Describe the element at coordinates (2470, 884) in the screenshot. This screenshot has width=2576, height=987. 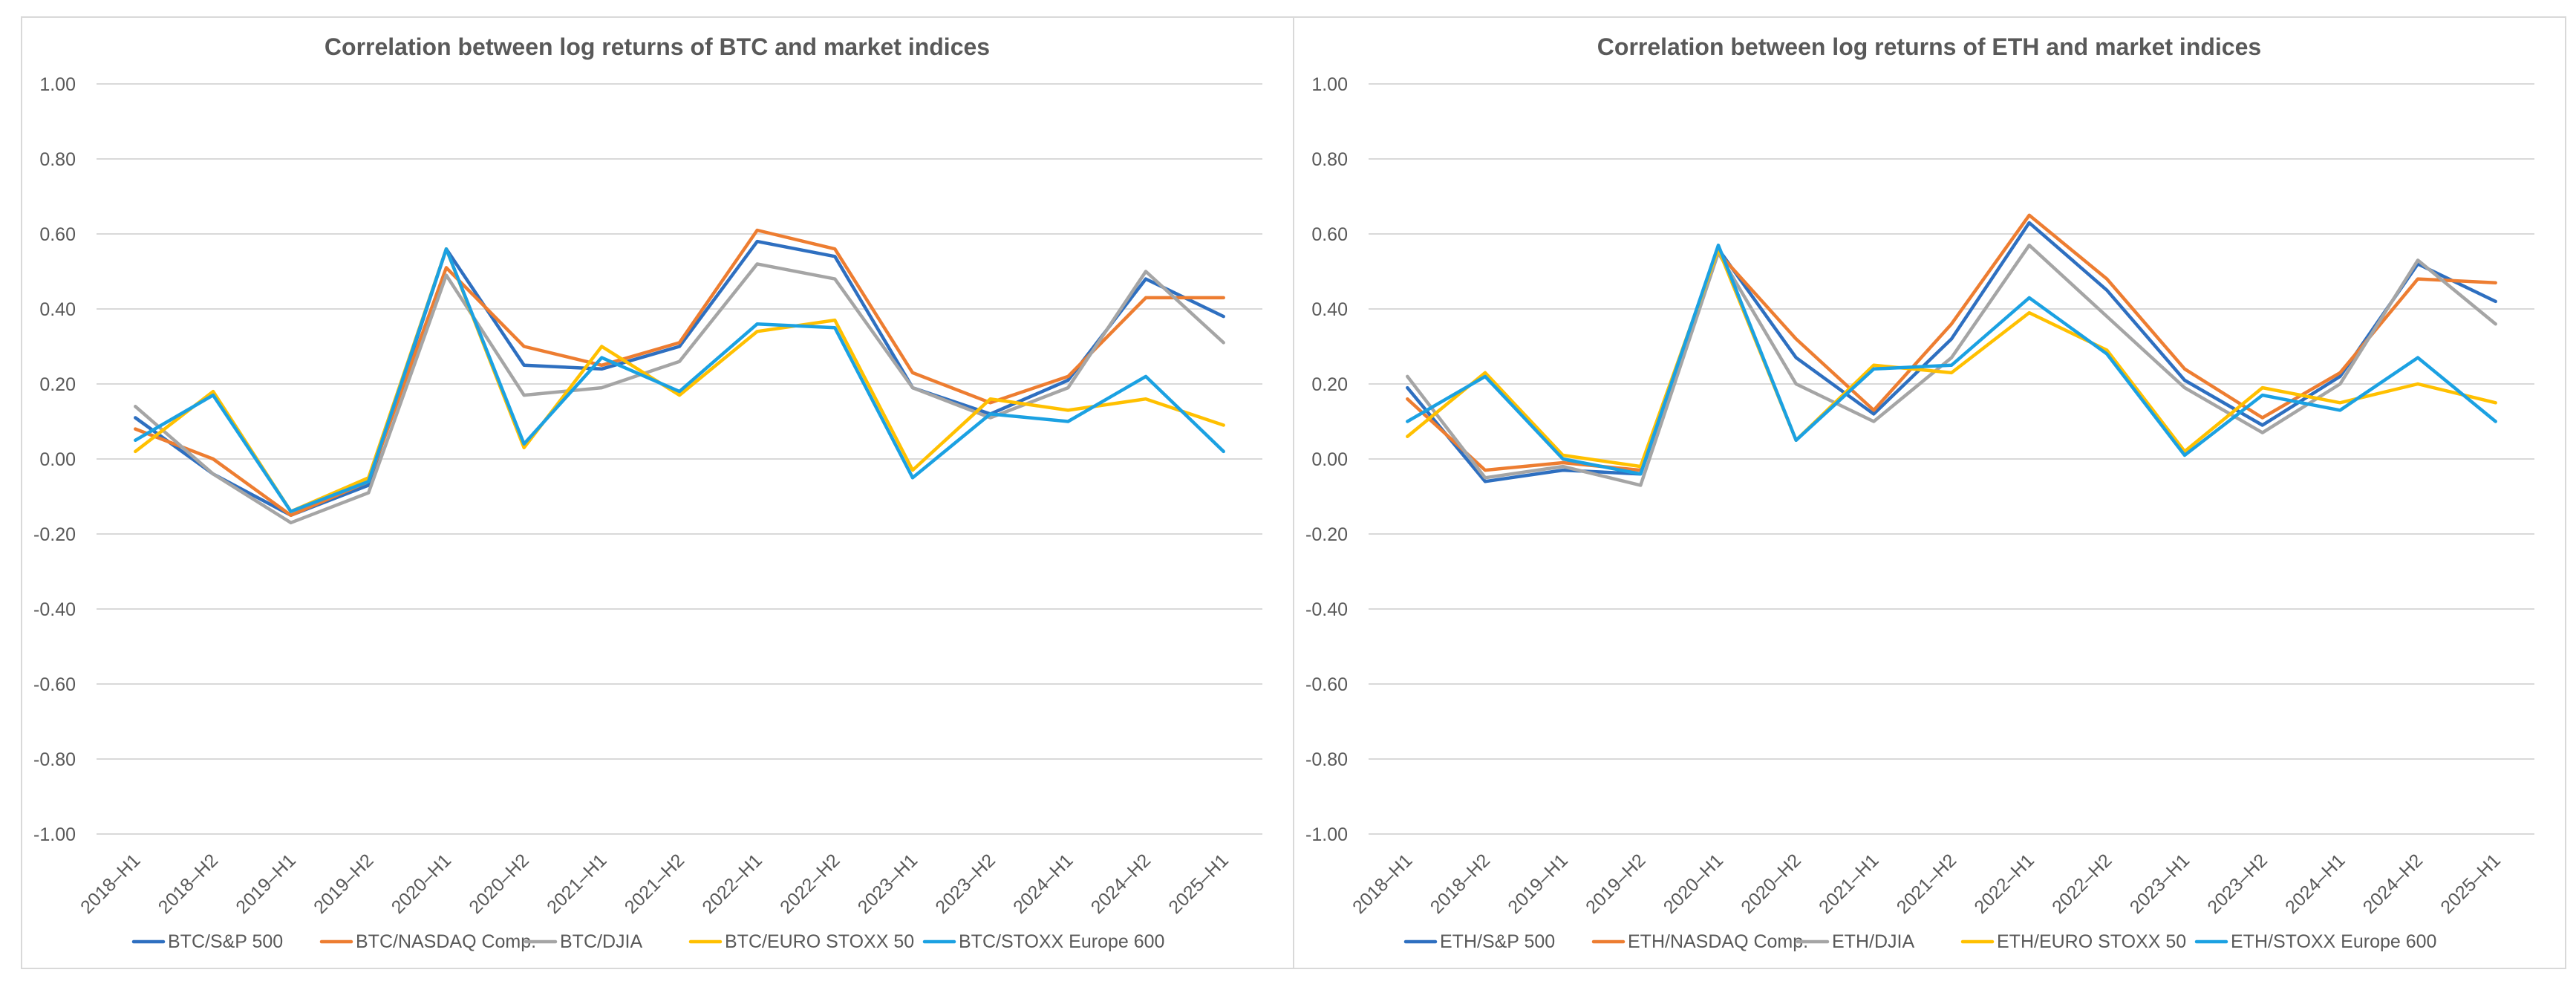
I see `eth-x-tick-label: 2025–H1` at that location.